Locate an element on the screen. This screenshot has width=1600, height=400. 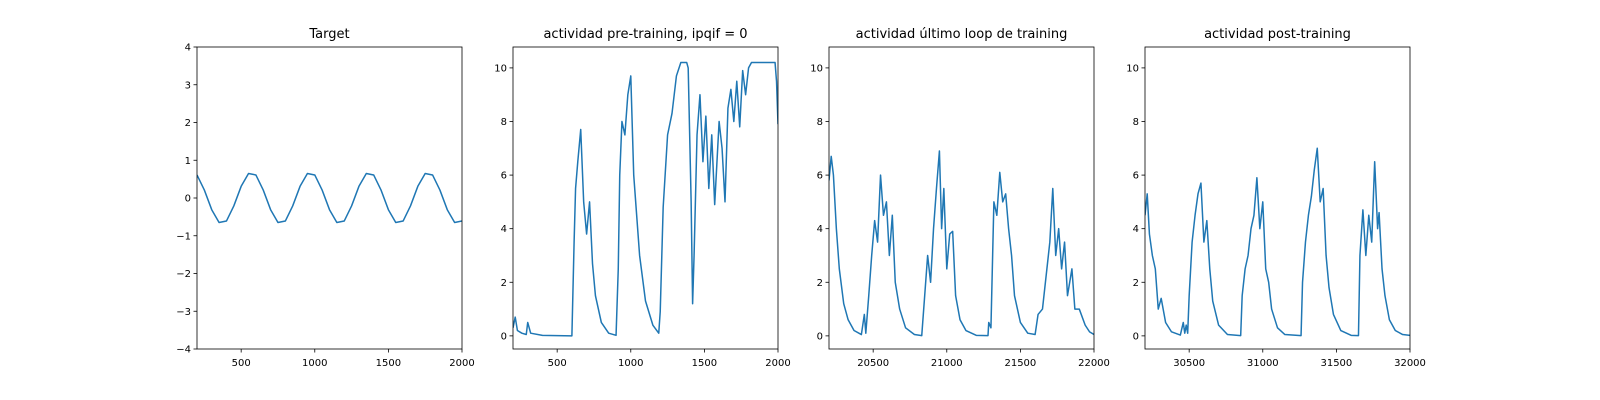
chart-title: actividad último loop de training is located at coordinates (962, 34).